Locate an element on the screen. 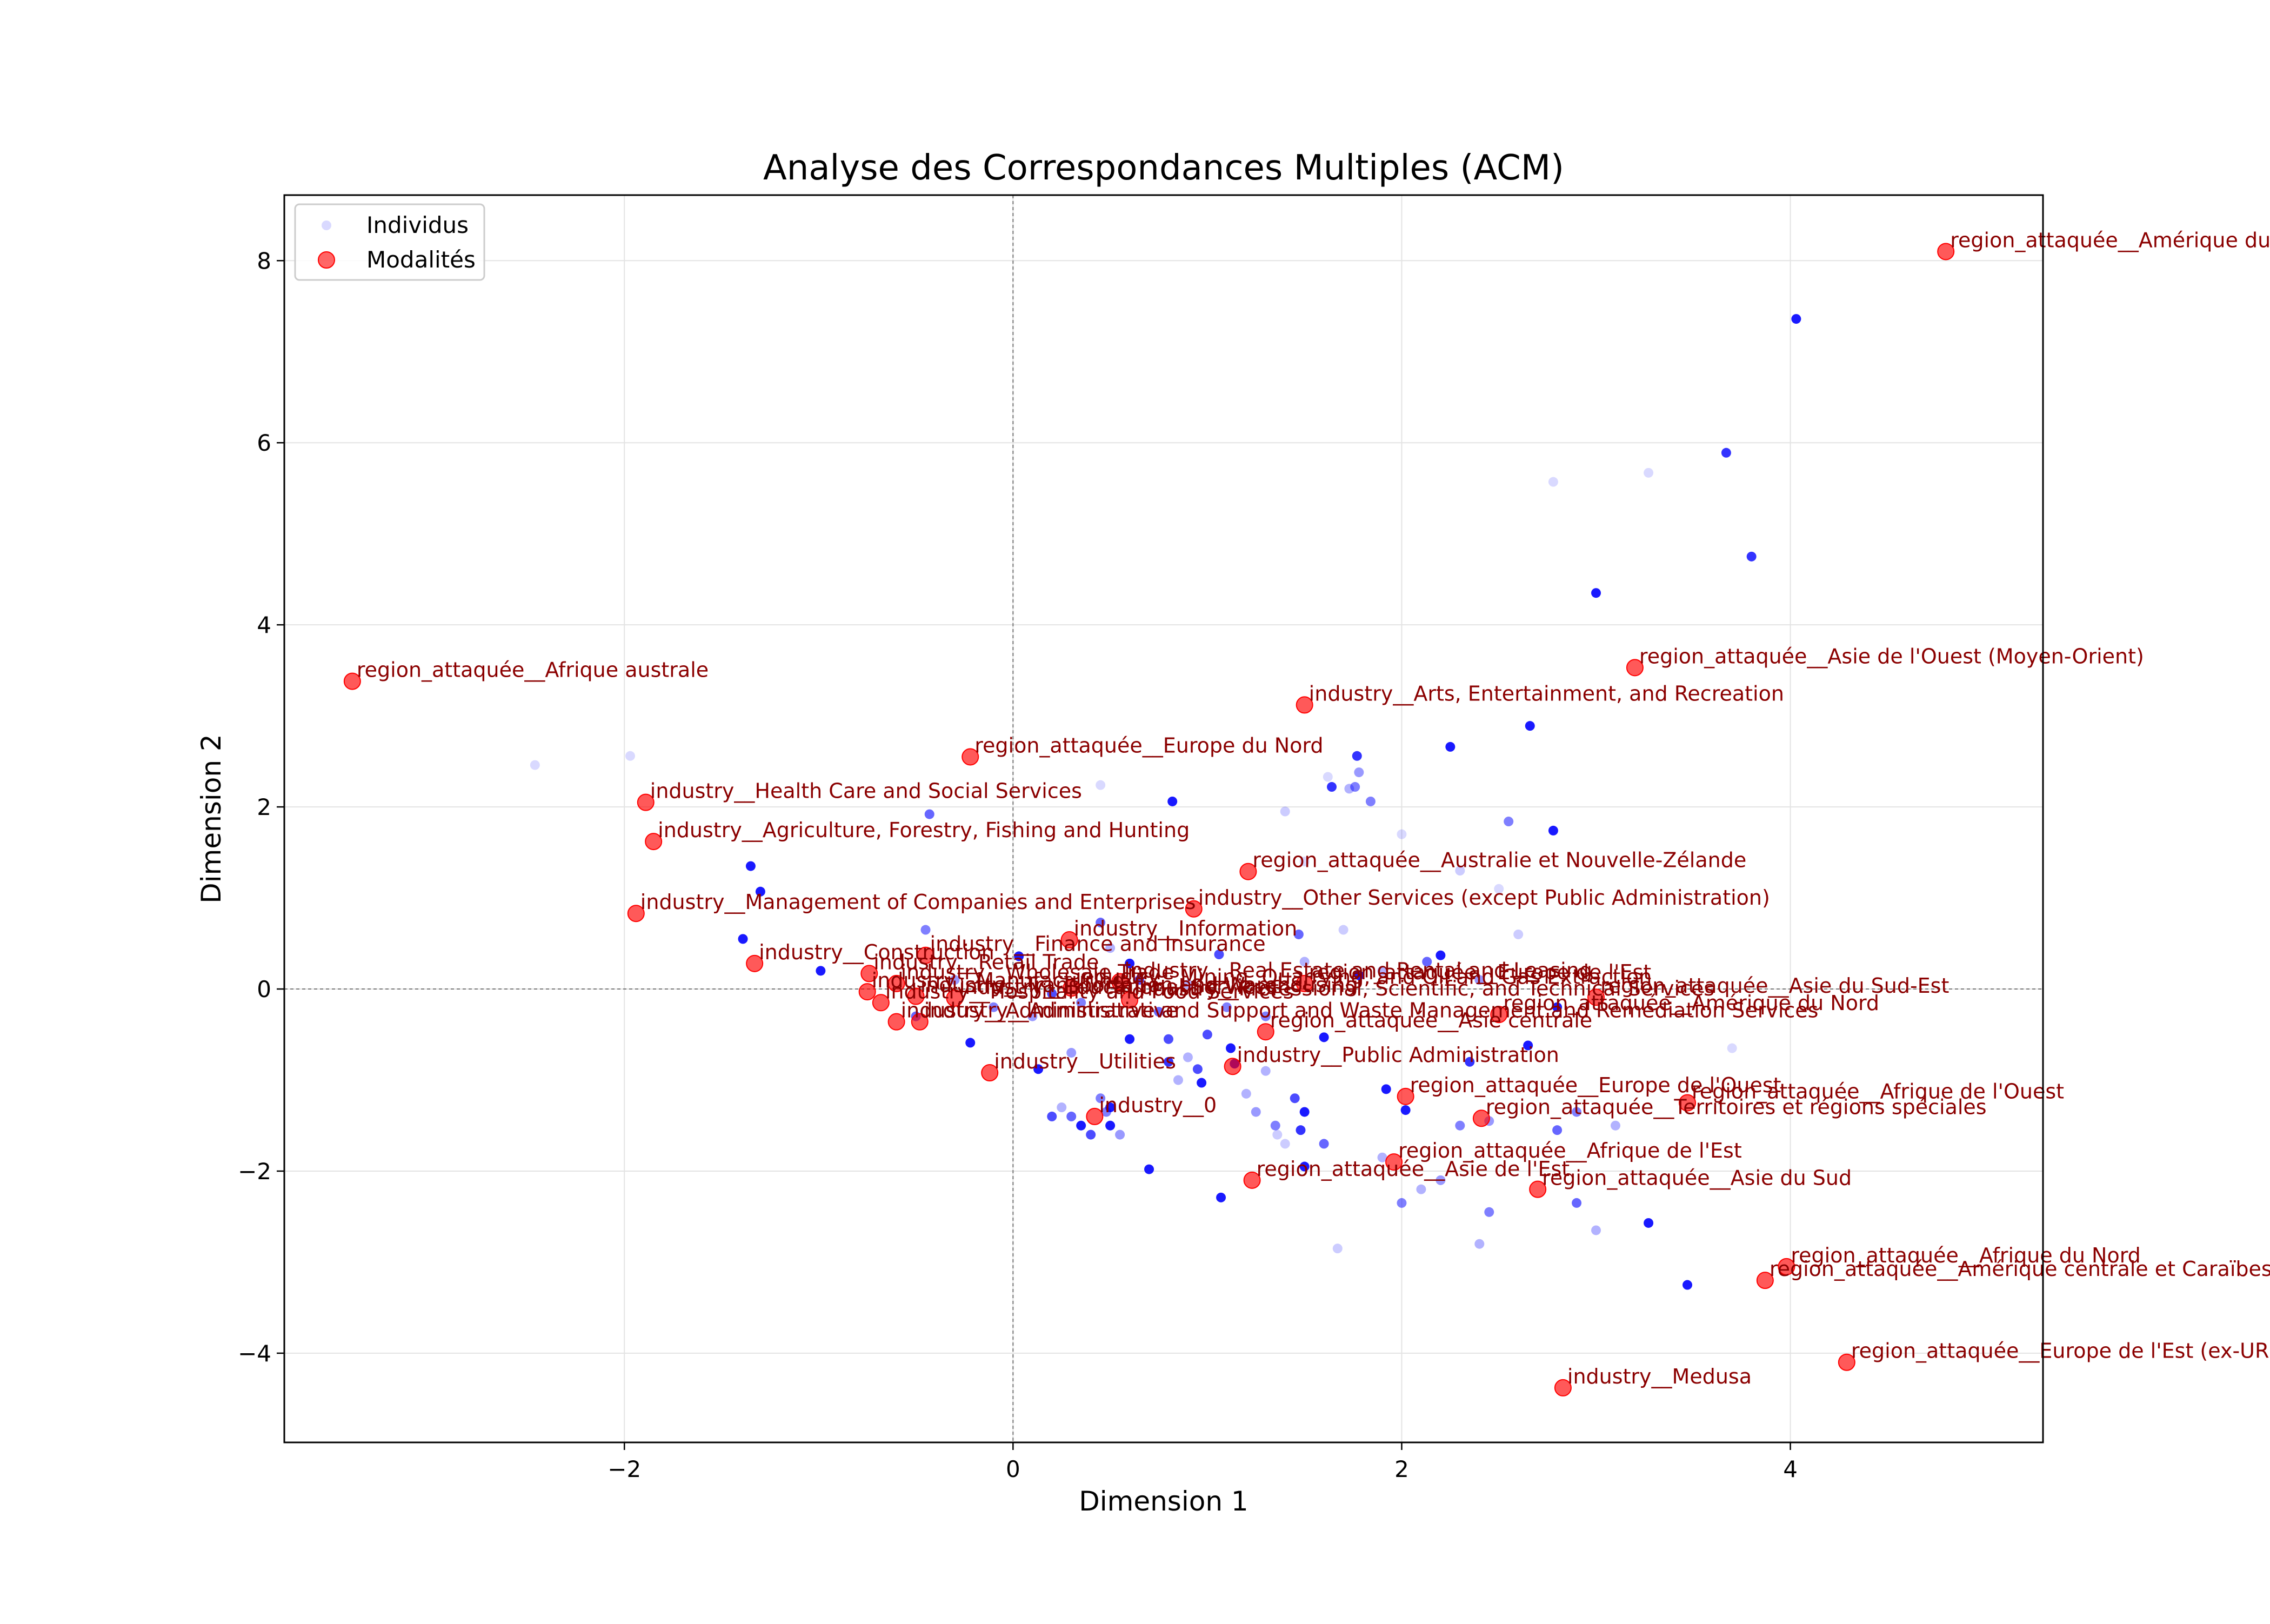 This screenshot has width=2270, height=1624. modalite-label: industry__Retail Trade is located at coordinates (986, 962).